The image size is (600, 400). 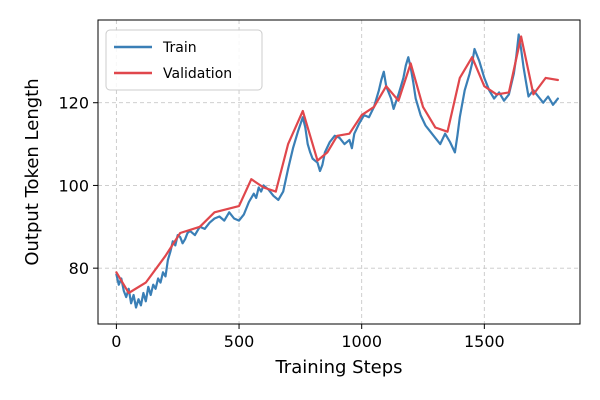 What do you see at coordinates (73, 103) in the screenshot?
I see `y-tick-label: 120` at bounding box center [73, 103].